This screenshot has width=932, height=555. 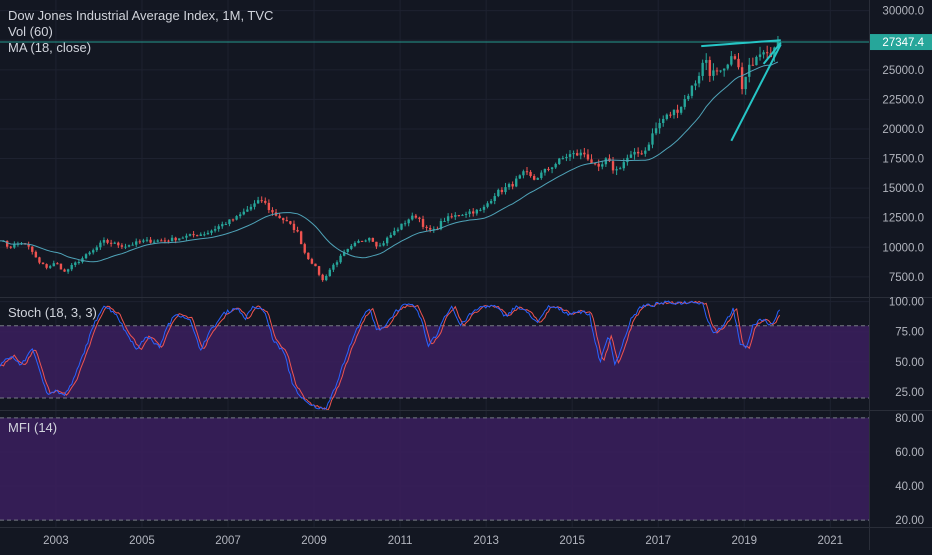 What do you see at coordinates (906, 278) in the screenshot?
I see `price-axis-label: 7500.0` at bounding box center [906, 278].